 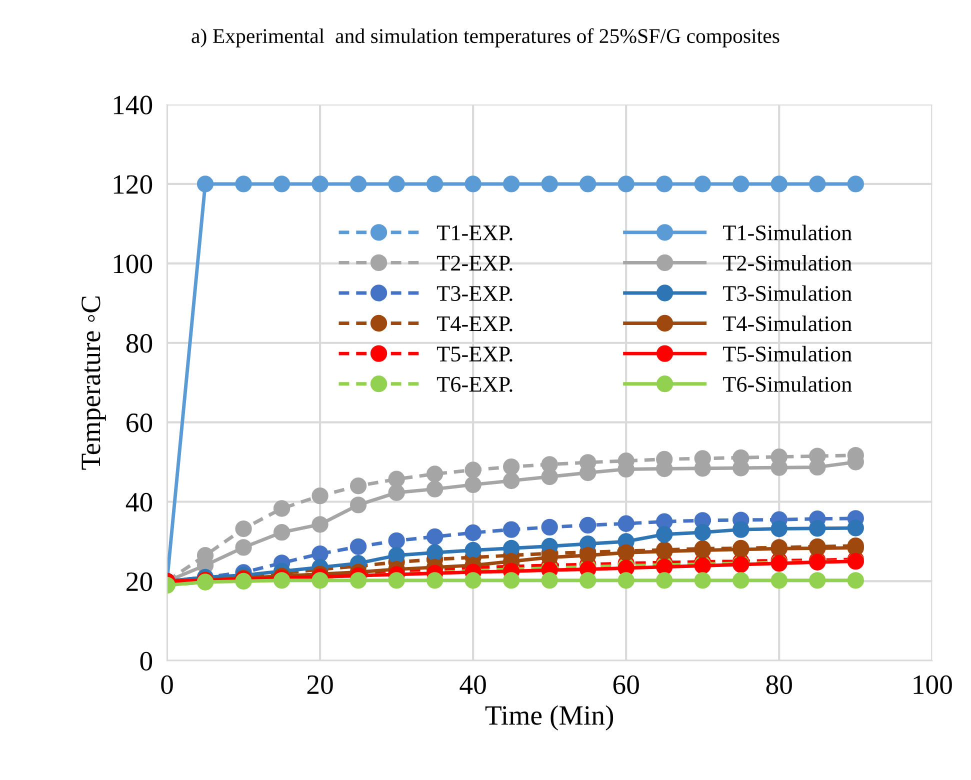 I want to click on y-tick-label: 0, so click(x=146, y=661).